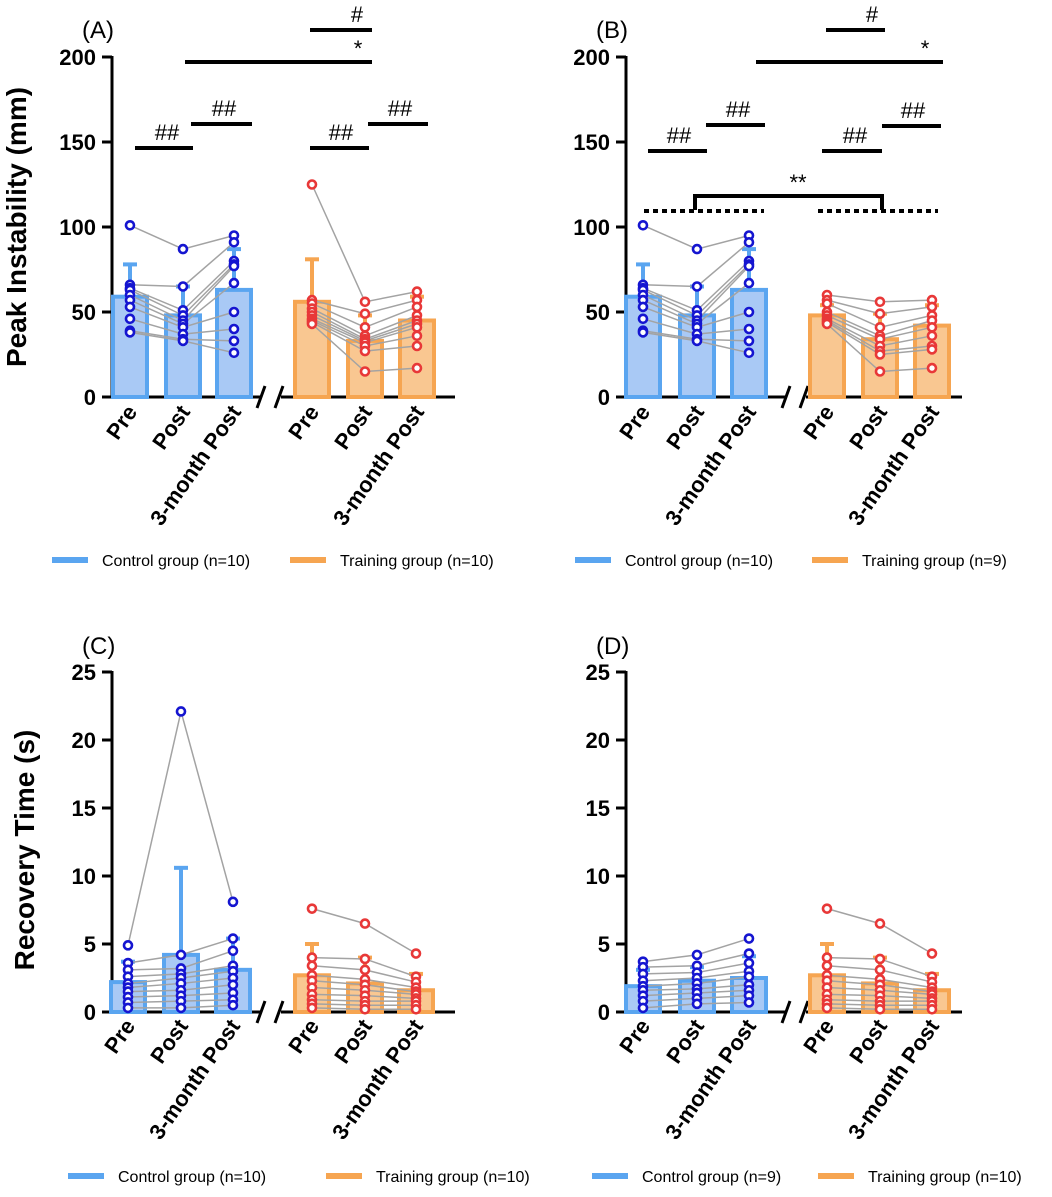 The width and height of the screenshot is (1052, 1197). What do you see at coordinates (77, 57) in the screenshot?
I see `y-tick-label: 200` at bounding box center [77, 57].